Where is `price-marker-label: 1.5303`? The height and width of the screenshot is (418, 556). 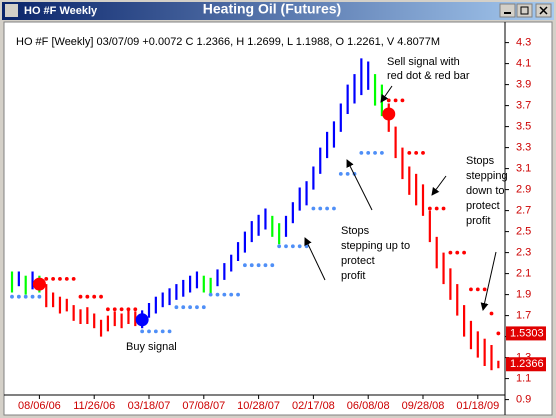
price-marker-label: 1.5303 is located at coordinates (527, 333).